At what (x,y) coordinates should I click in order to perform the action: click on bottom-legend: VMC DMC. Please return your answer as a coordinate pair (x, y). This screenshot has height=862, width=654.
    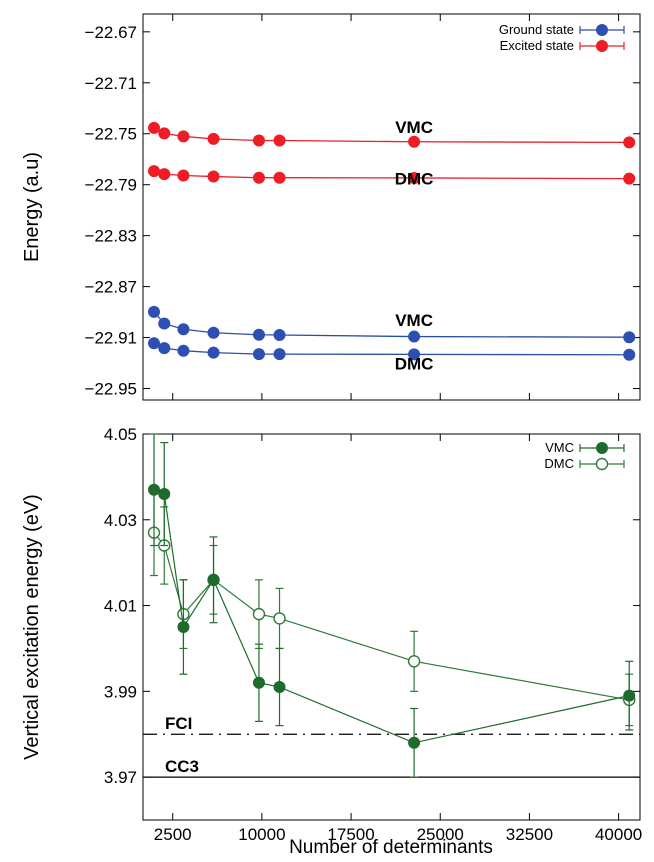
    Looking at the image, I should click on (584, 455).